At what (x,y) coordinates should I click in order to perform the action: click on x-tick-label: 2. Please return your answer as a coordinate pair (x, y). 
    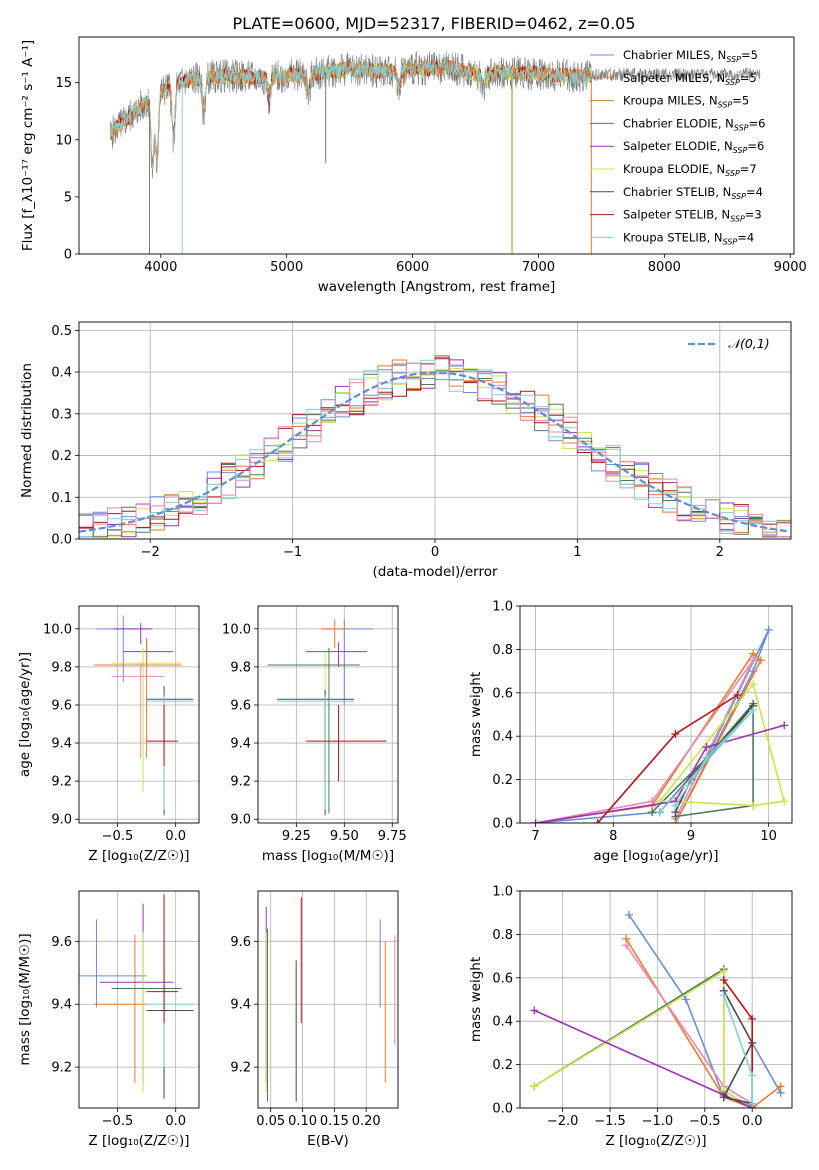
    Looking at the image, I should click on (720, 552).